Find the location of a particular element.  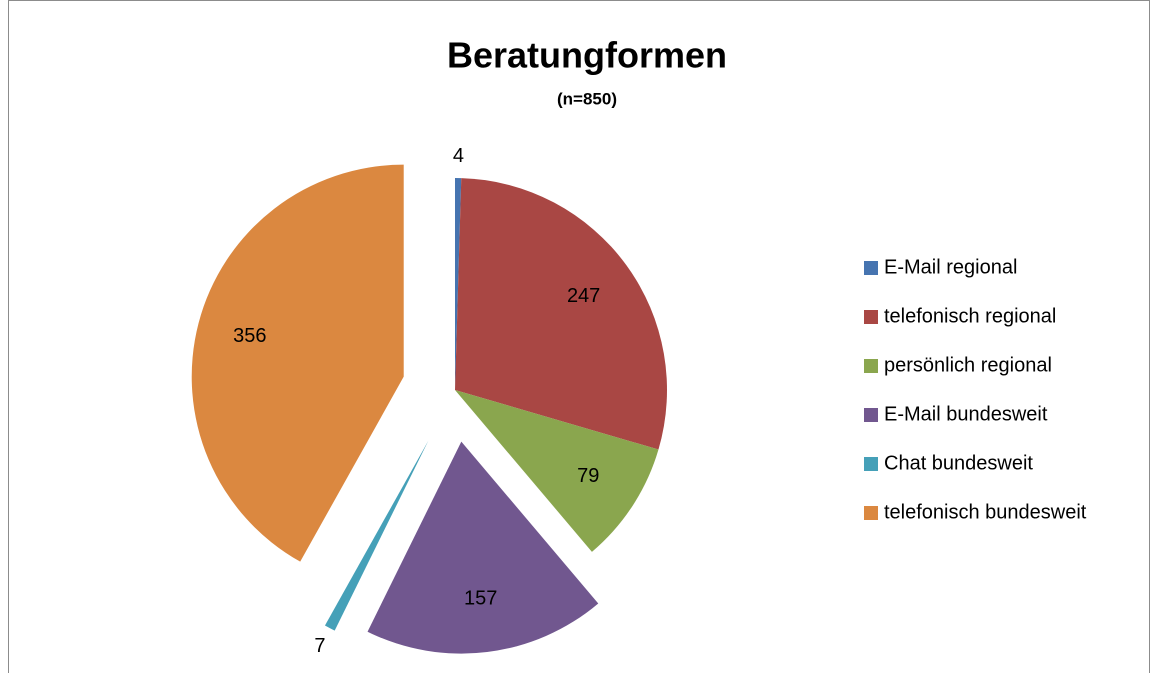

legend-label: telefonisch bundesweit is located at coordinates (985, 512).